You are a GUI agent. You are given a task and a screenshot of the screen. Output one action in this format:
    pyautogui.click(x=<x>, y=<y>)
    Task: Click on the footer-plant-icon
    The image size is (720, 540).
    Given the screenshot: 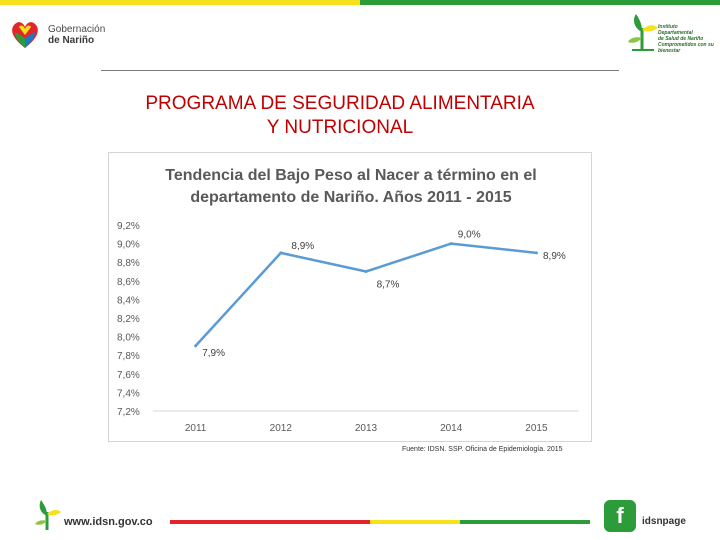 What is the action you would take?
    pyautogui.click(x=48, y=515)
    